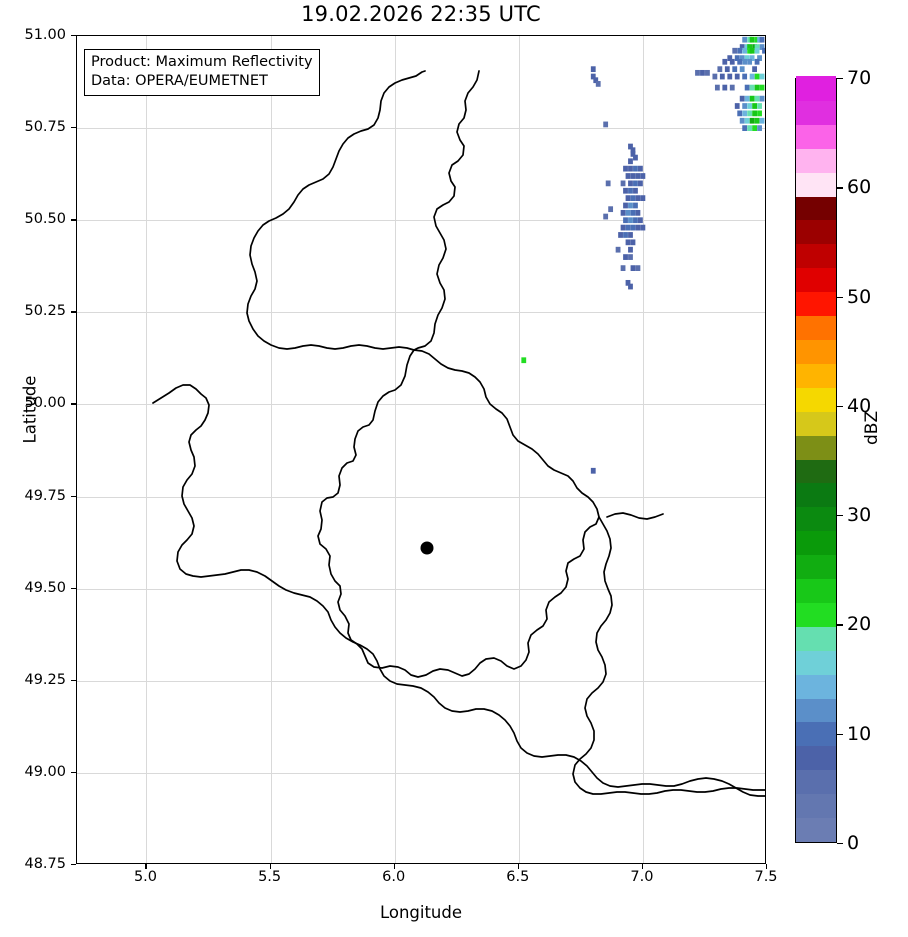  What do you see at coordinates (859, 187) in the screenshot?
I see `colorbar-tick-label: 60` at bounding box center [859, 187].